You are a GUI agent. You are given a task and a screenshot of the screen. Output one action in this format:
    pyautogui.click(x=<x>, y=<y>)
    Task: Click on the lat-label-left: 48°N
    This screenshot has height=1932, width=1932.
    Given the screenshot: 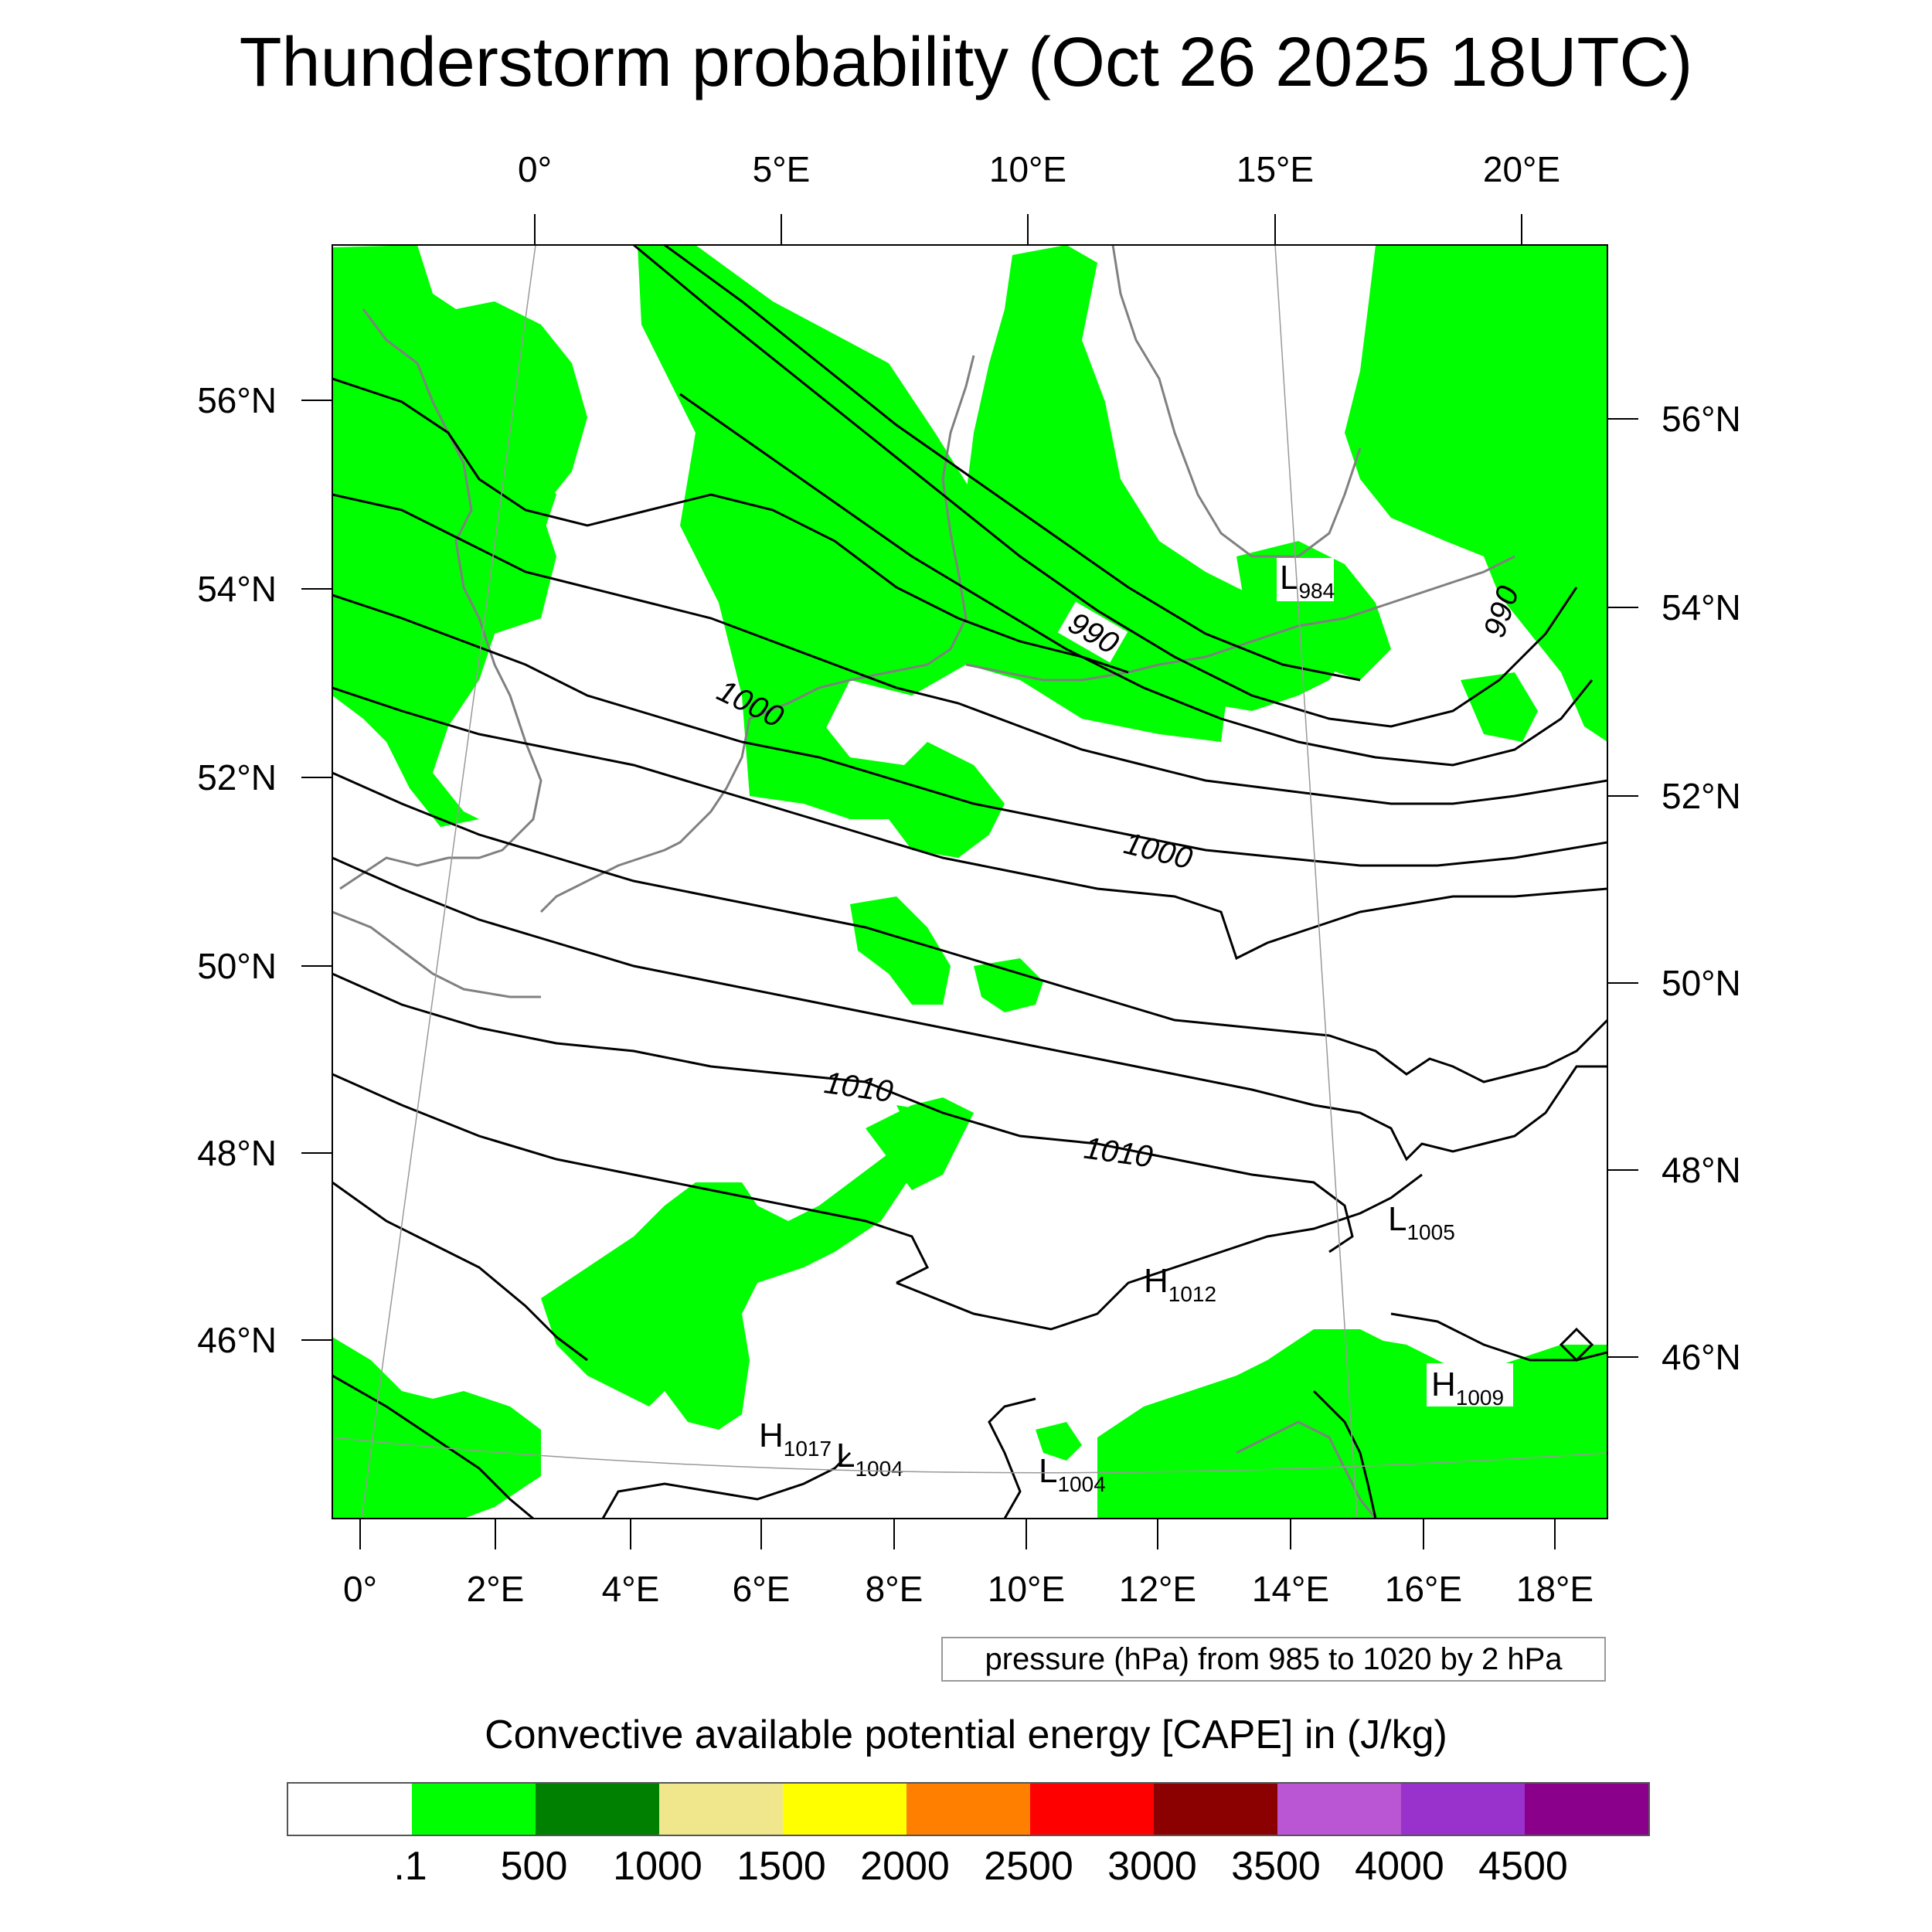 What is the action you would take?
    pyautogui.click(x=237, y=1153)
    